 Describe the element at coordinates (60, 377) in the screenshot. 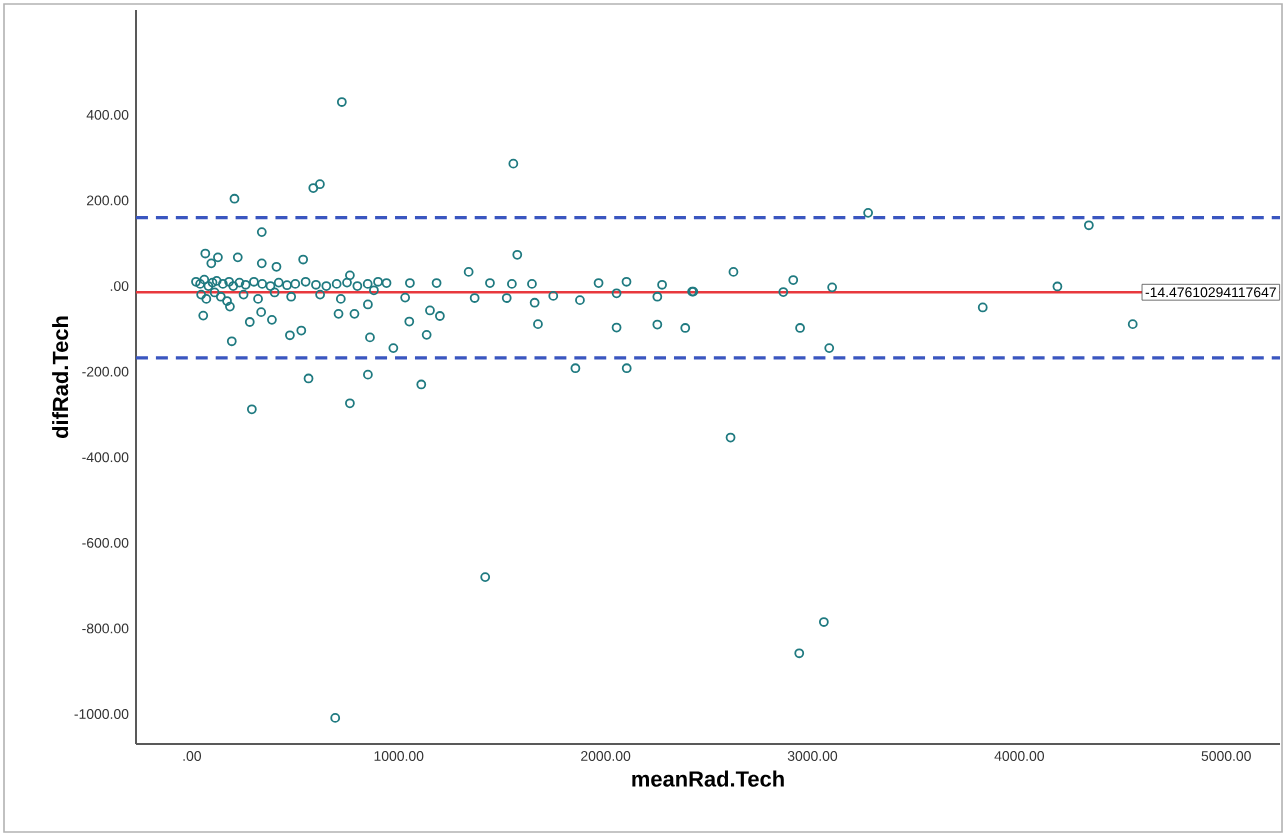

I see `y-axis-title: difRad.Tech` at that location.